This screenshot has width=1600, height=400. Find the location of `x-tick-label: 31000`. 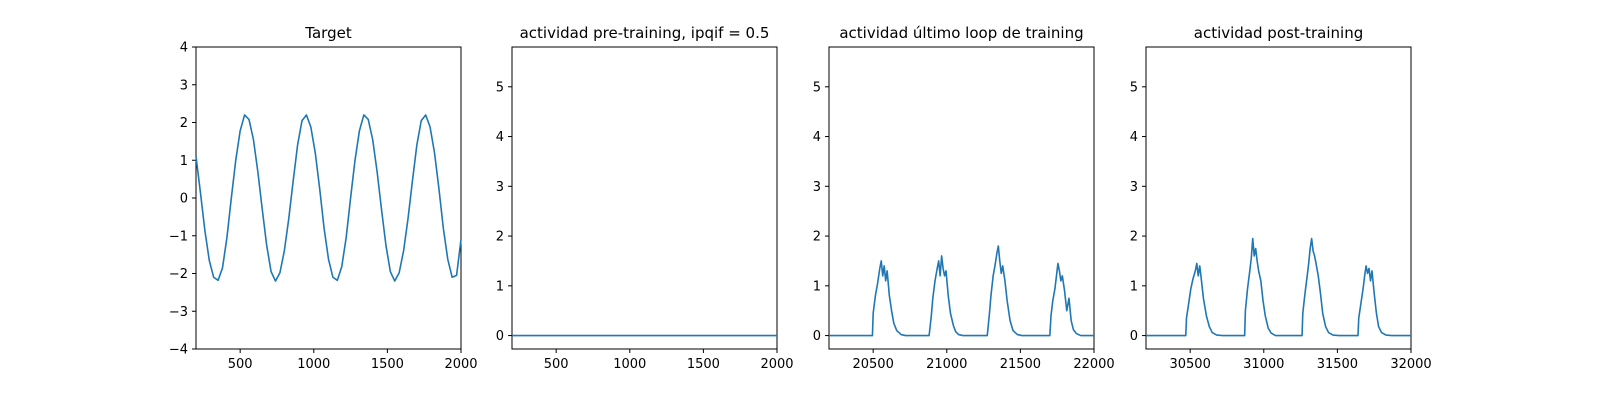

x-tick-label: 31000 is located at coordinates (1263, 364).